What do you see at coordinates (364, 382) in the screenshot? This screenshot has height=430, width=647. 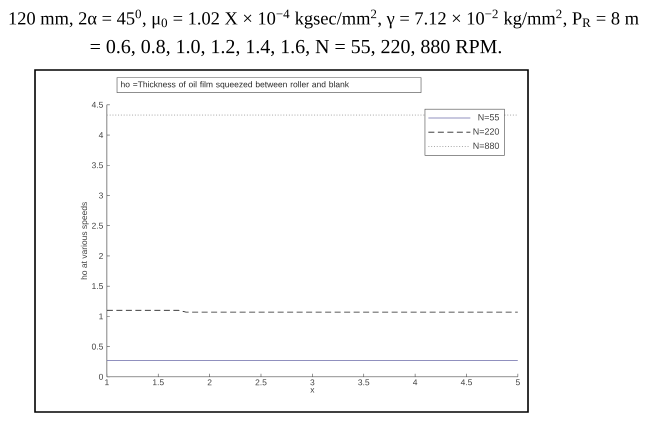 I see `x-tick-label: 3.5` at bounding box center [364, 382].